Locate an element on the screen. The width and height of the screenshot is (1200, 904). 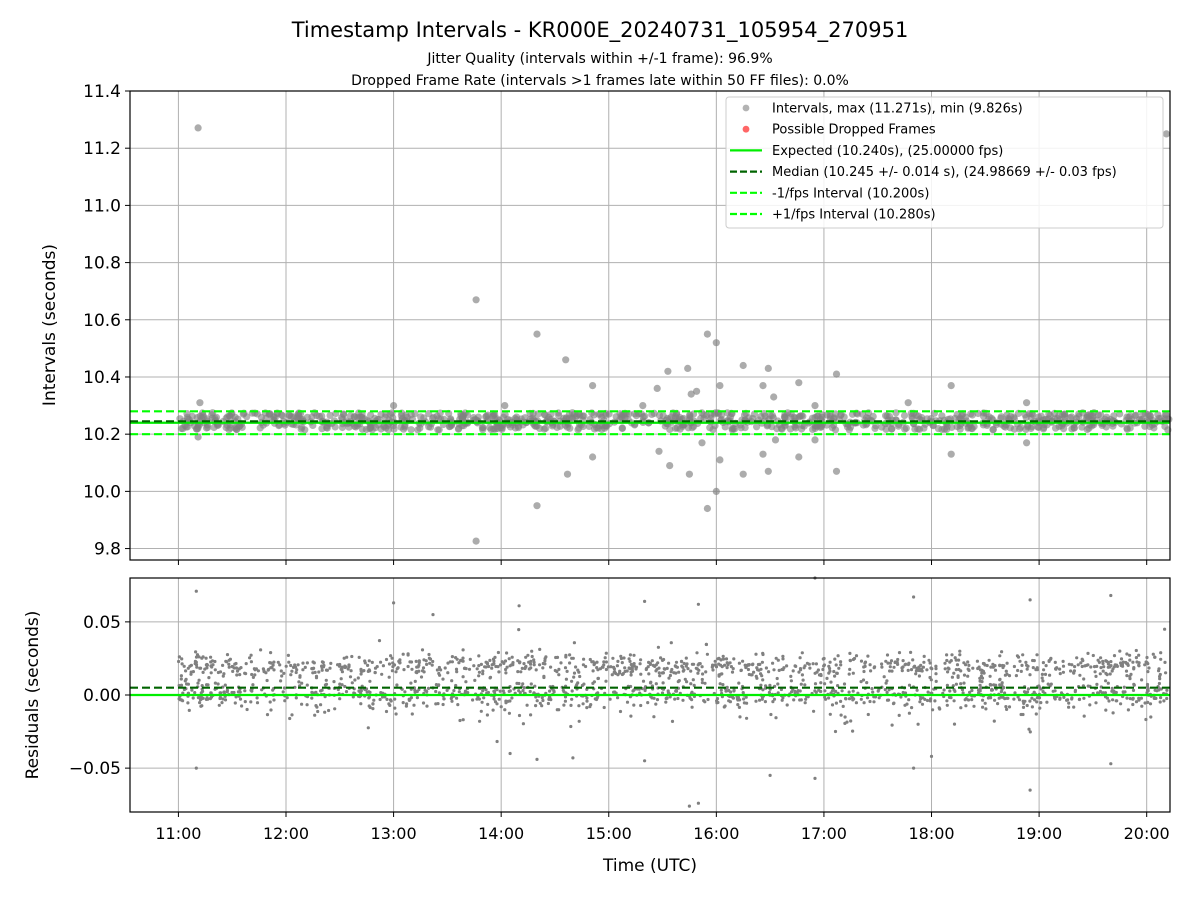
residuals-y-tick-label-0: −0.05 is located at coordinates (95, 769).